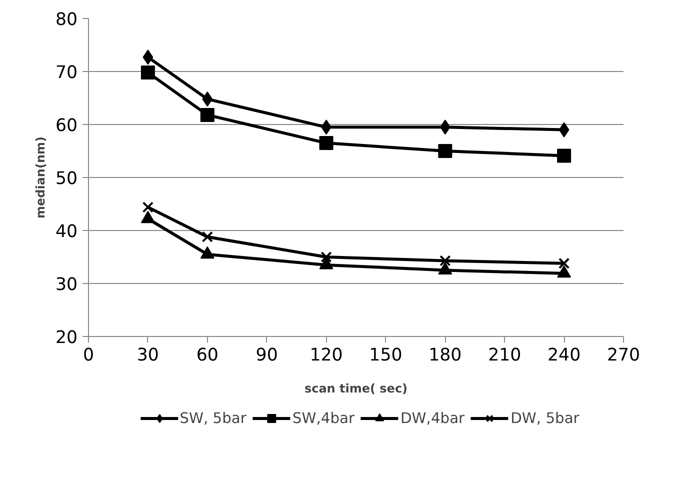  What do you see at coordinates (623, 356) in the screenshot?
I see `x-tick-label: 270` at bounding box center [623, 356].